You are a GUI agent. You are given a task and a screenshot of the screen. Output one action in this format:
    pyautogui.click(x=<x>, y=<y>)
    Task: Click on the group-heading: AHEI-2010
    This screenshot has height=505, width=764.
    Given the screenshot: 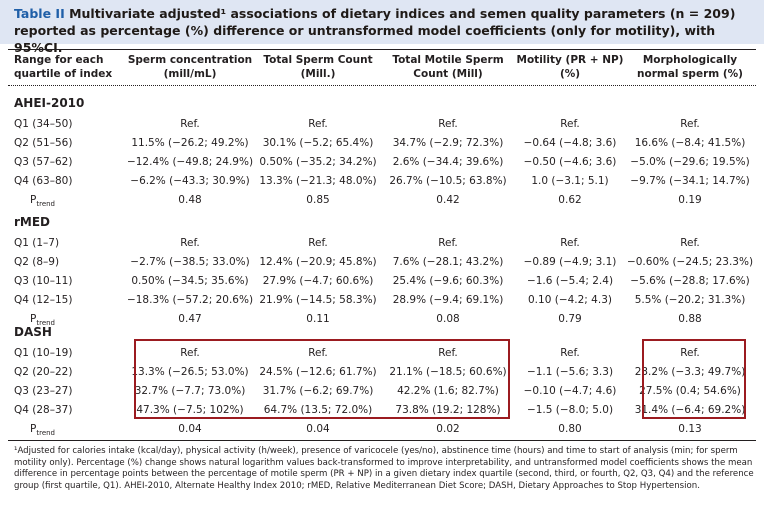 What is the action you would take?
    pyautogui.click(x=49, y=103)
    